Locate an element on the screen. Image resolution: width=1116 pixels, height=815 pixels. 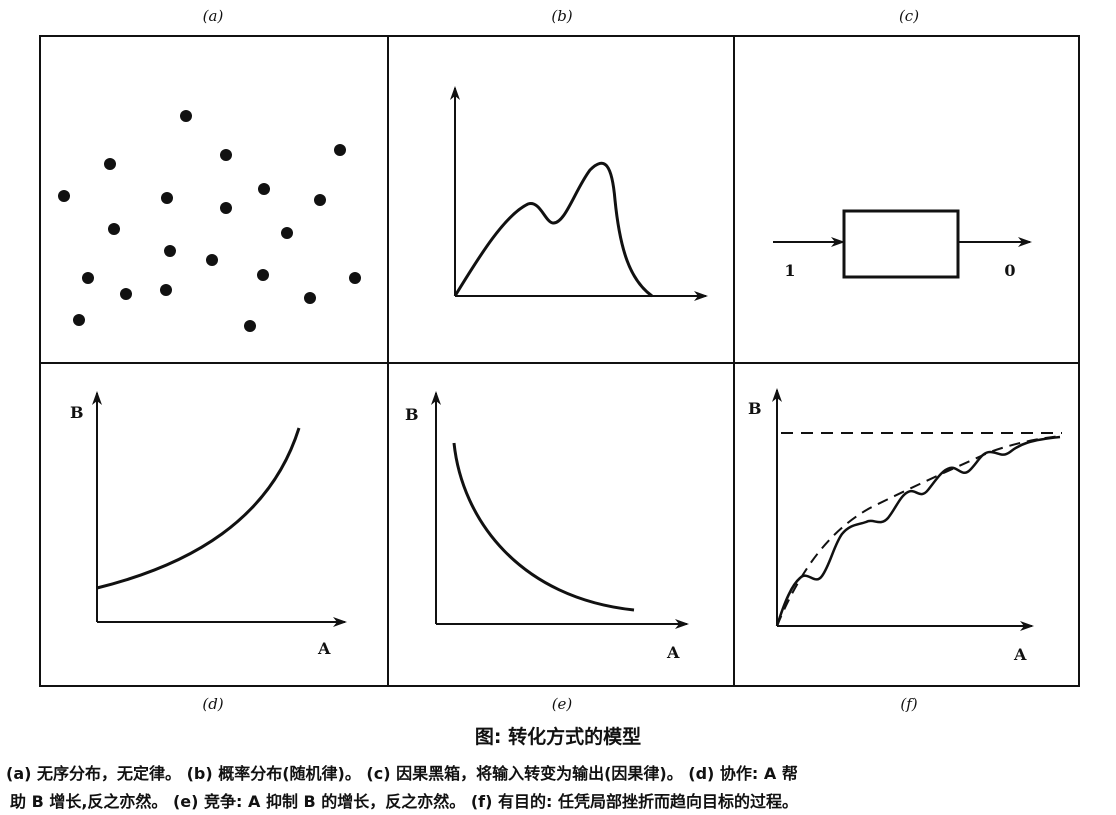
panel-d-label: (d) is located at coordinates (212, 704).